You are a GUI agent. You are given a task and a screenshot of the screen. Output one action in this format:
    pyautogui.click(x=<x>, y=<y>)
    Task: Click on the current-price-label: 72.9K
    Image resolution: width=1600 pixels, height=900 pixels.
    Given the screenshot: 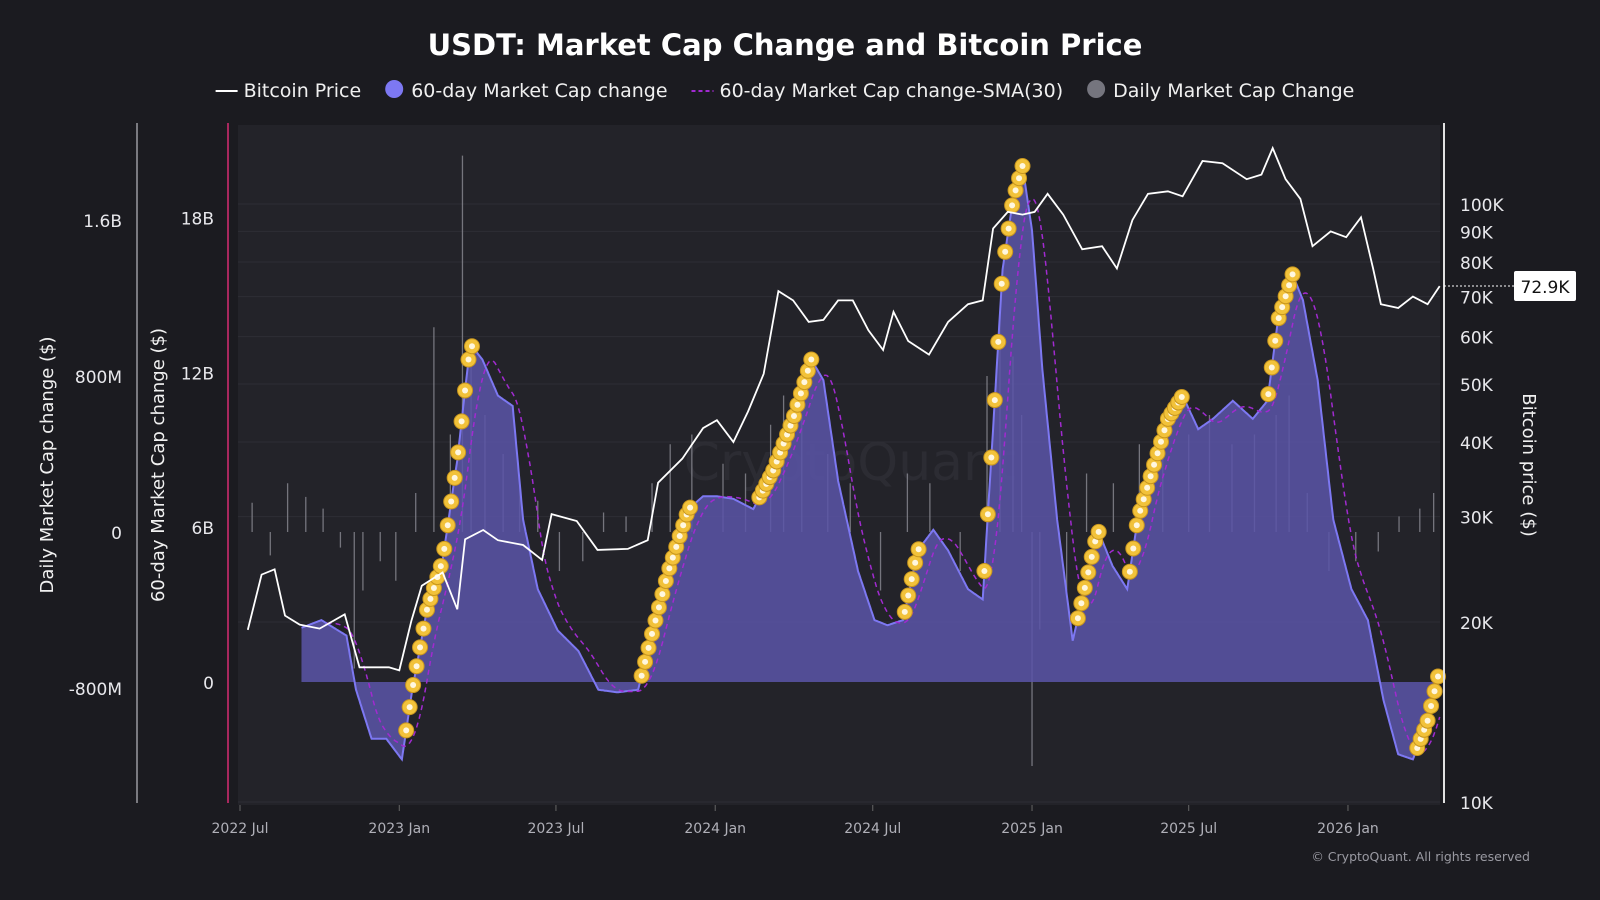 What is the action you would take?
    pyautogui.click(x=1546, y=288)
    